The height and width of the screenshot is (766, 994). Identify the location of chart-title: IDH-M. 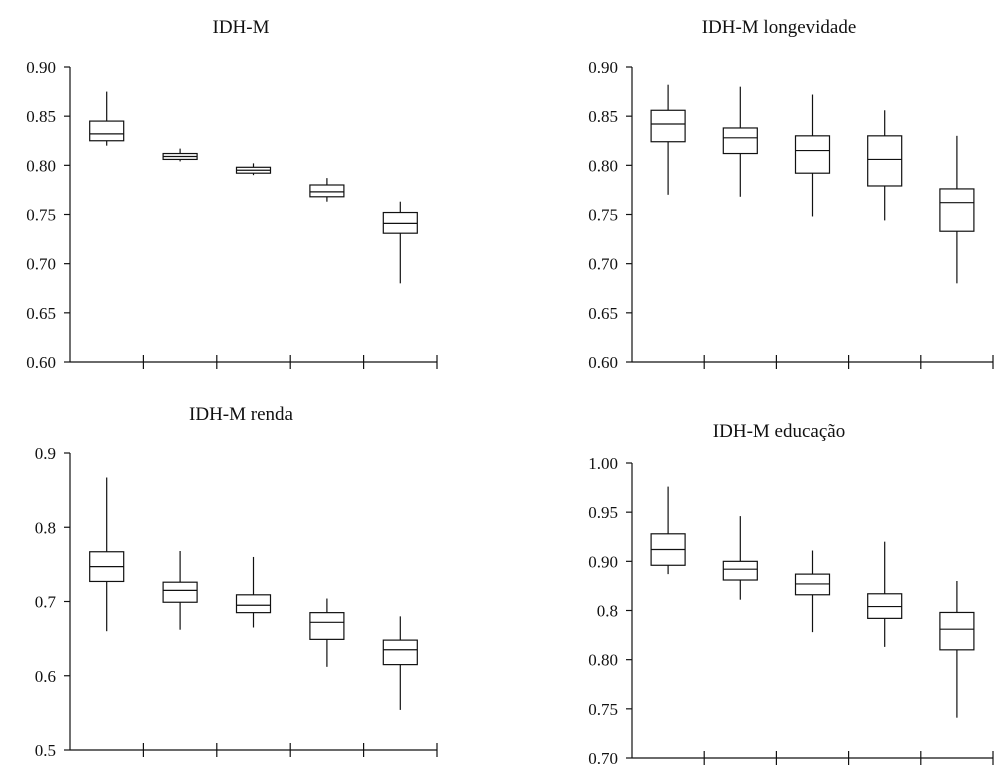
(241, 27).